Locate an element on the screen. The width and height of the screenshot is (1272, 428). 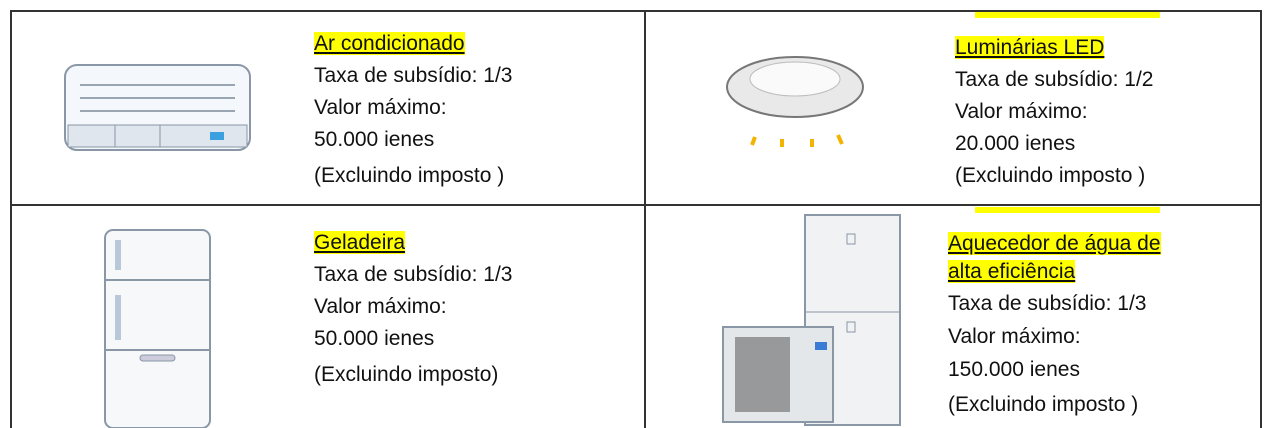
max-amount: 20.000 ienes is located at coordinates (1015, 143).